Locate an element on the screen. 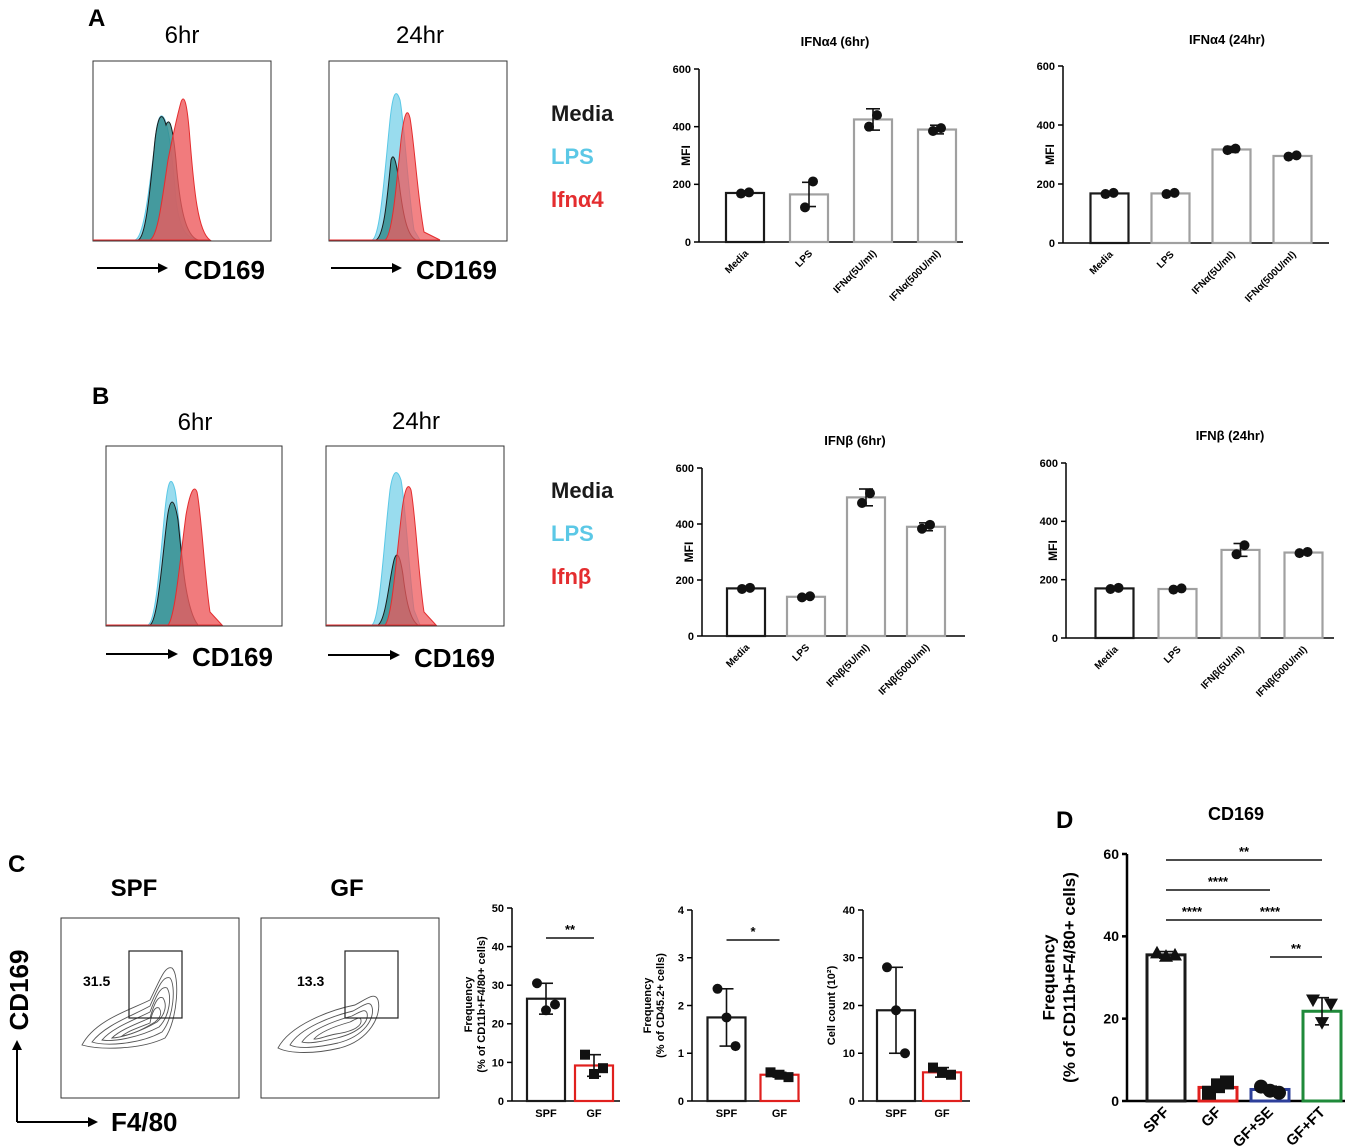 This screenshot has width=1366, height=1147. panel-b-histograms: 6hr 24hr CD169 CD169 Media LPS Ifnβ is located at coordinates (359, 540).